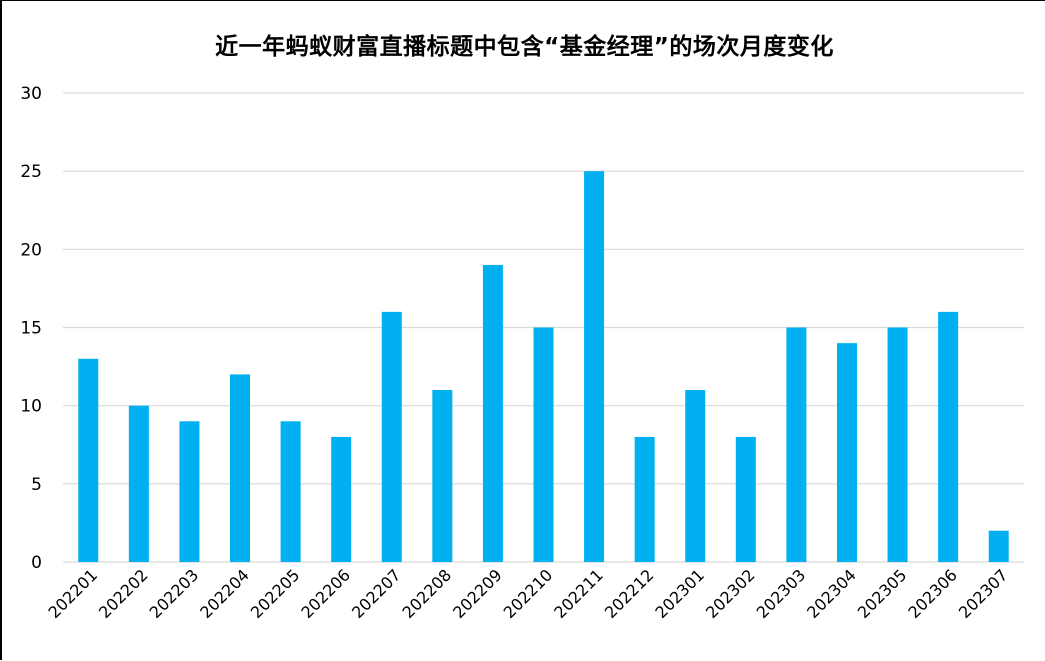 The image size is (1045, 661). I want to click on y-tick-label: 15, so click(31, 329).